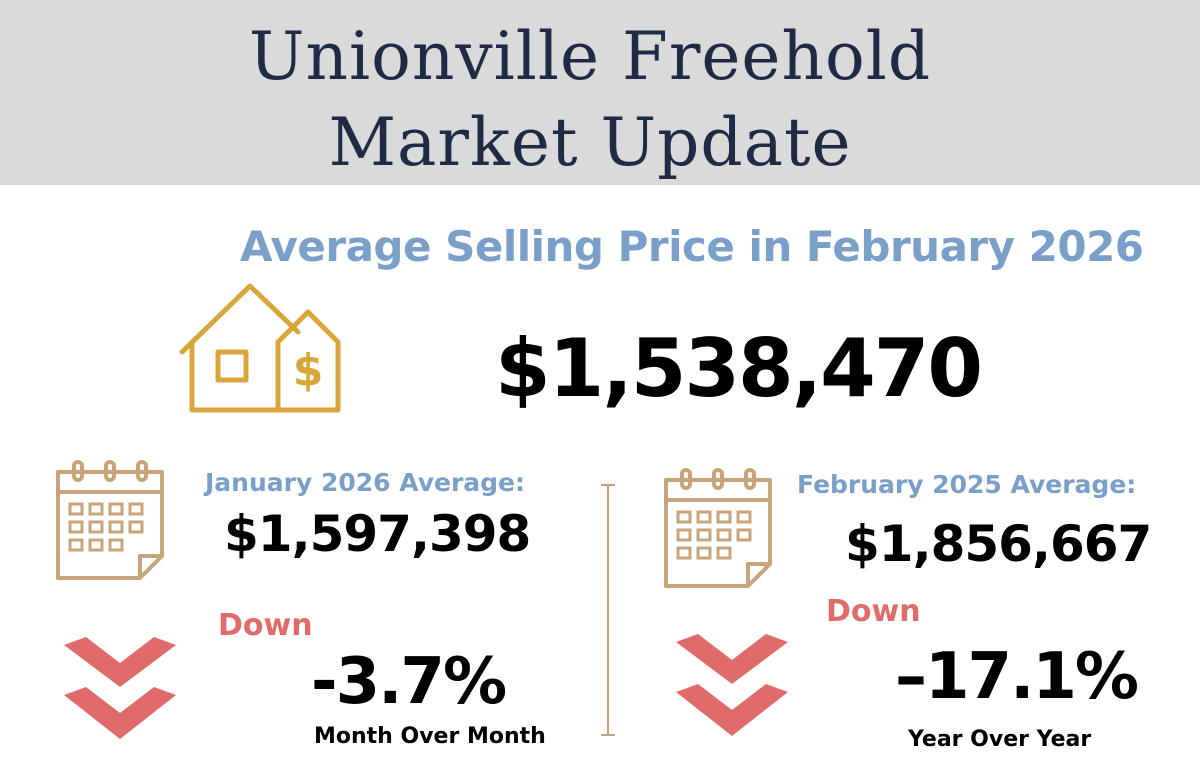  Describe the element at coordinates (1000, 739) in the screenshot. I see `right-caption: Year Over Year` at that location.